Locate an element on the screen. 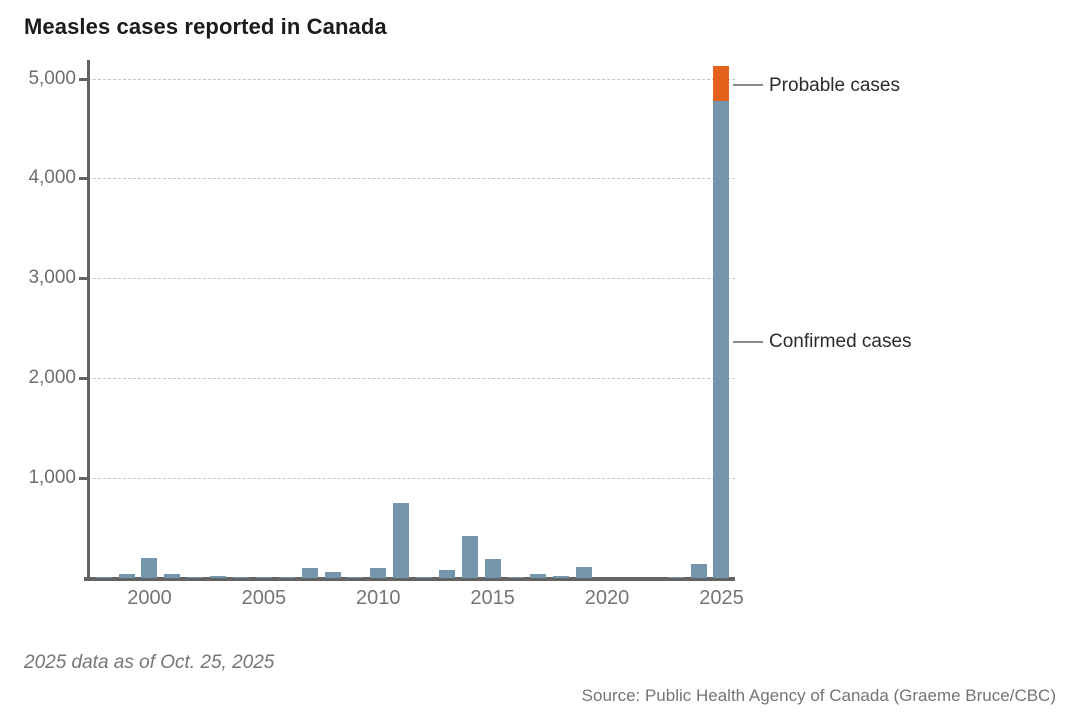  bar-2012-confirmed is located at coordinates (424, 577).